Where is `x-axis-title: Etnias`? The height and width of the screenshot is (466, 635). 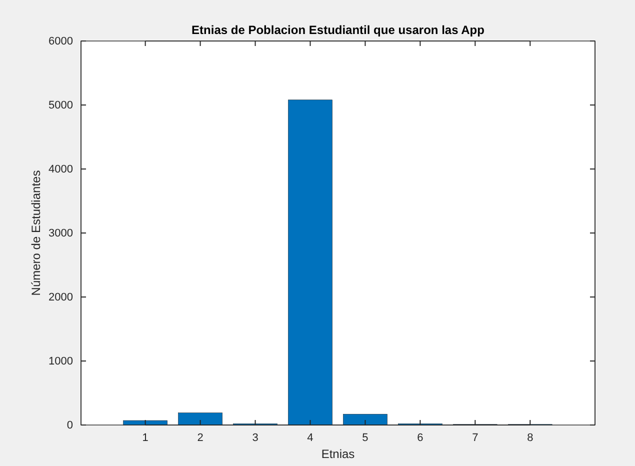
x-axis-title: Etnias is located at coordinates (338, 454).